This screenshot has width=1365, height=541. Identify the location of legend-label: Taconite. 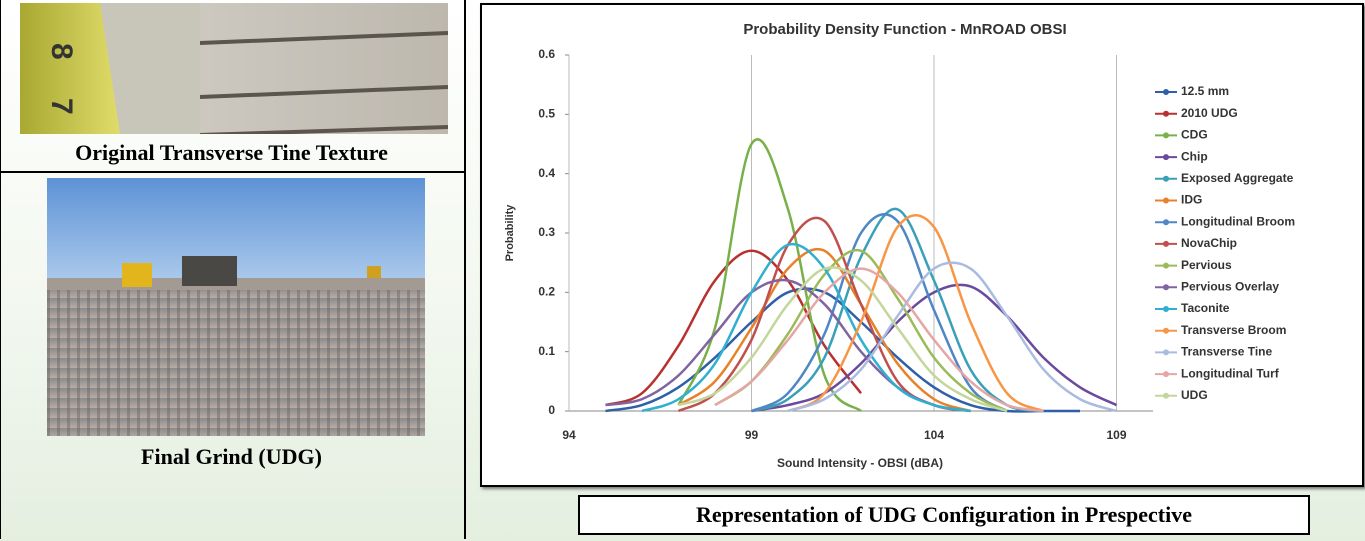
(1205, 308).